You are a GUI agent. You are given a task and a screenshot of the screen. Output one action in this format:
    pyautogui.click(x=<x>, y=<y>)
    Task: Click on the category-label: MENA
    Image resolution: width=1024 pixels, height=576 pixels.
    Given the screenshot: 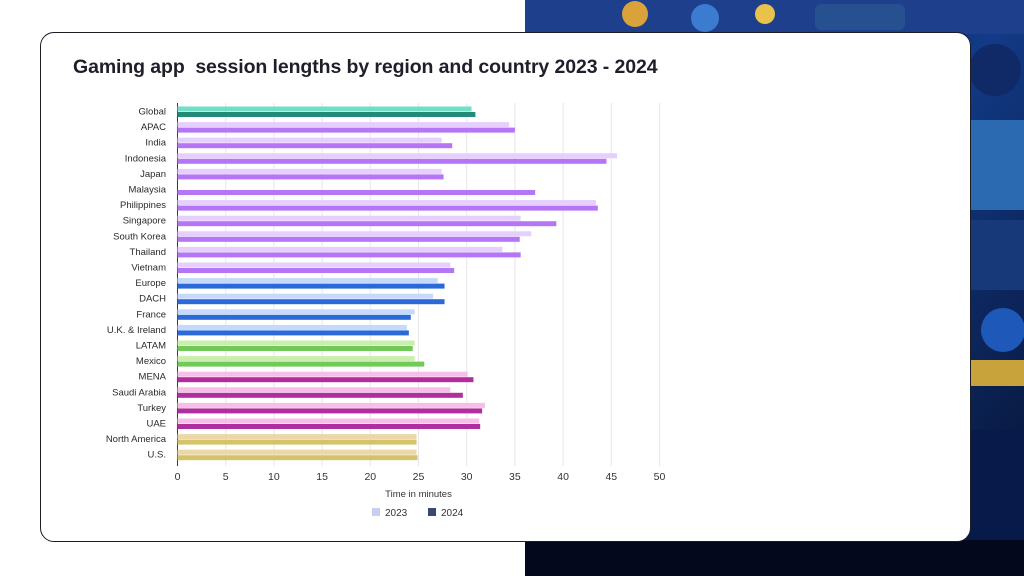 What is the action you would take?
    pyautogui.click(x=153, y=377)
    